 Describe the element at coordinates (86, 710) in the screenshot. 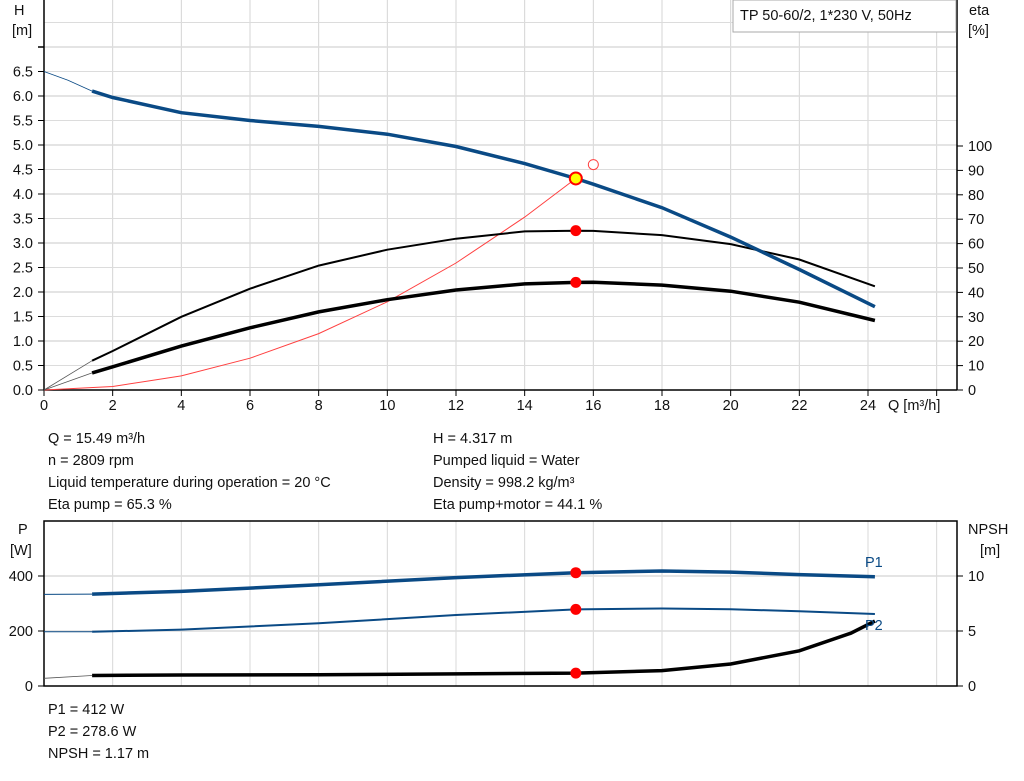

I see `info-p1: P1 = 412 W` at that location.